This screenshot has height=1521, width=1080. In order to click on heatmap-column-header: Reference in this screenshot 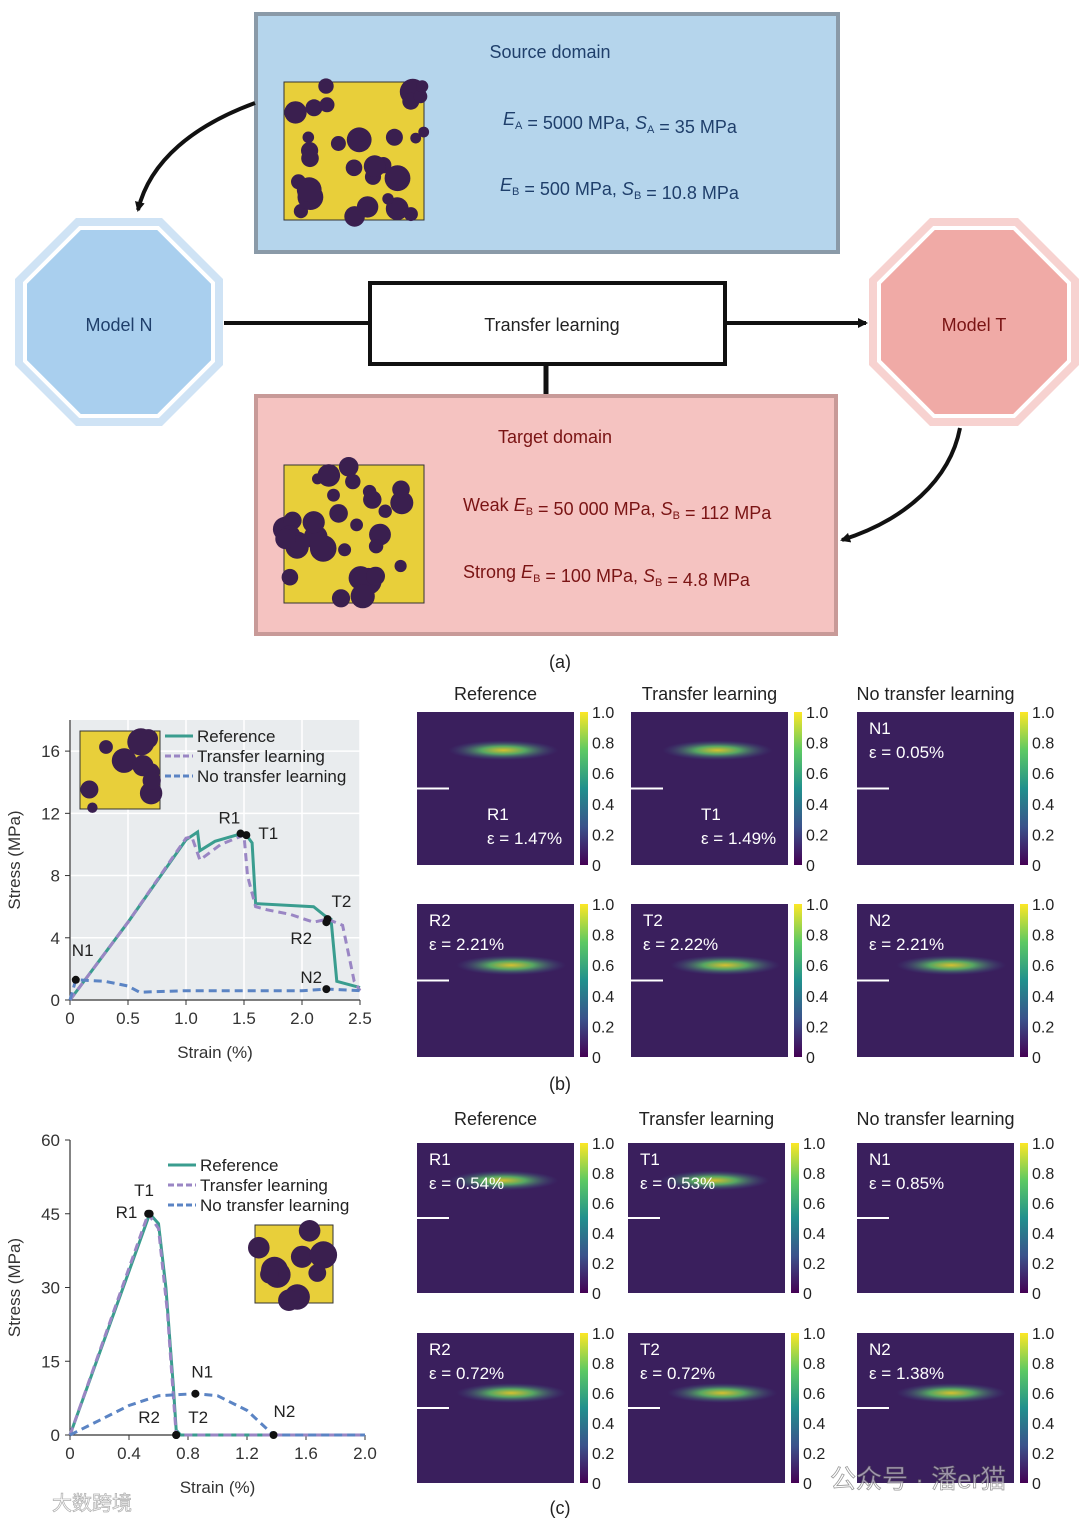, I will do `click(495, 1119)`.